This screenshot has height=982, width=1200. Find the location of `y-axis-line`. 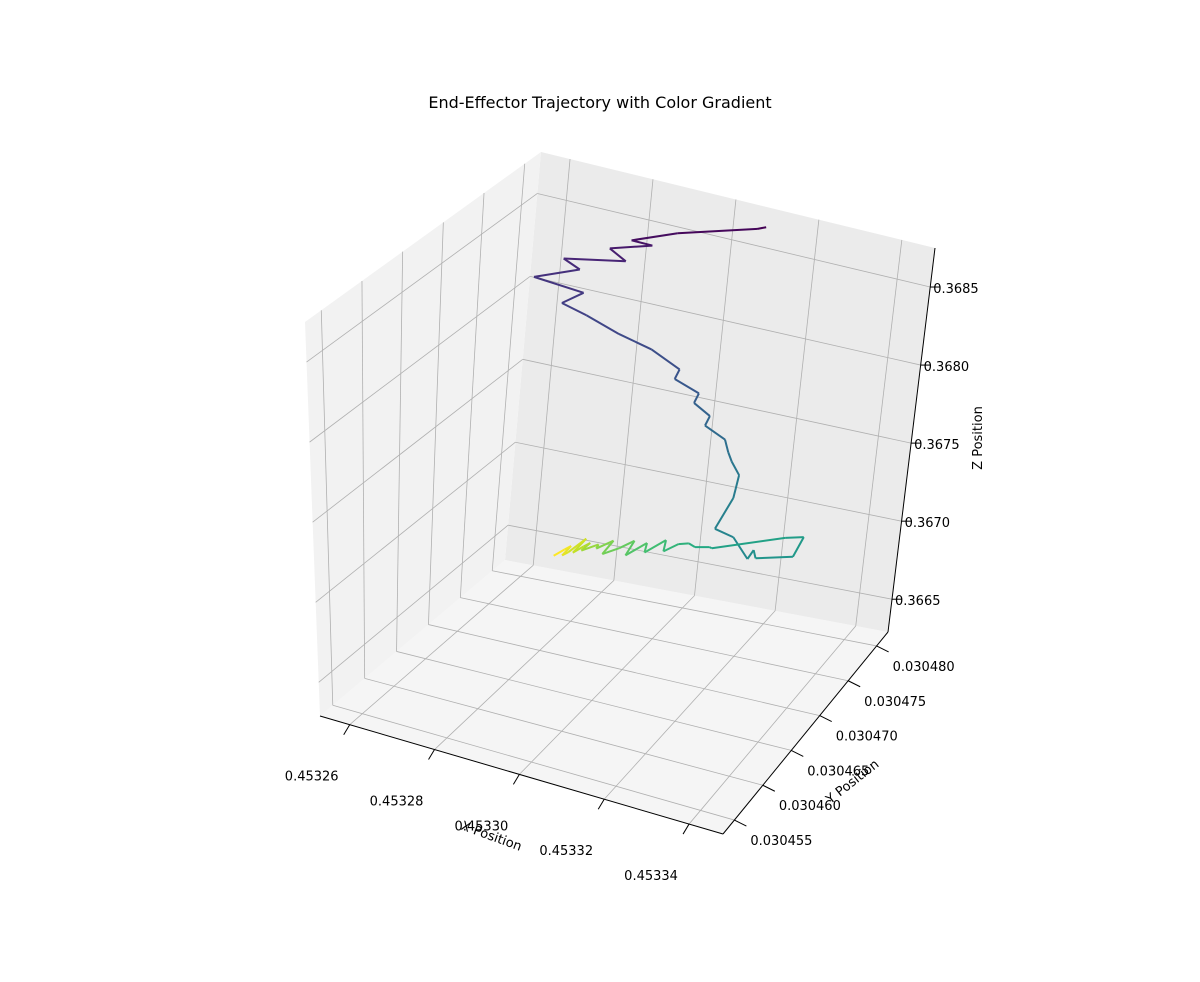

y-axis-line is located at coordinates (805, 733).